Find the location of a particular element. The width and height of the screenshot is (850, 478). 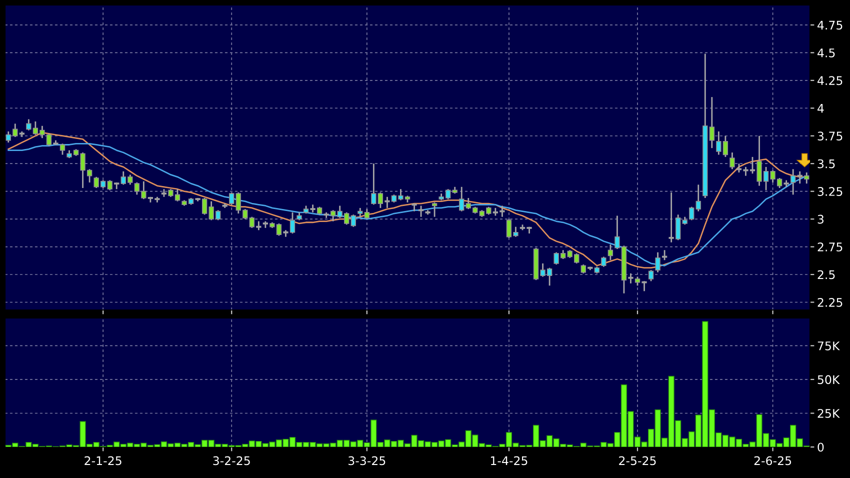

y-tick-label: 4.75 is located at coordinates (830, 25).